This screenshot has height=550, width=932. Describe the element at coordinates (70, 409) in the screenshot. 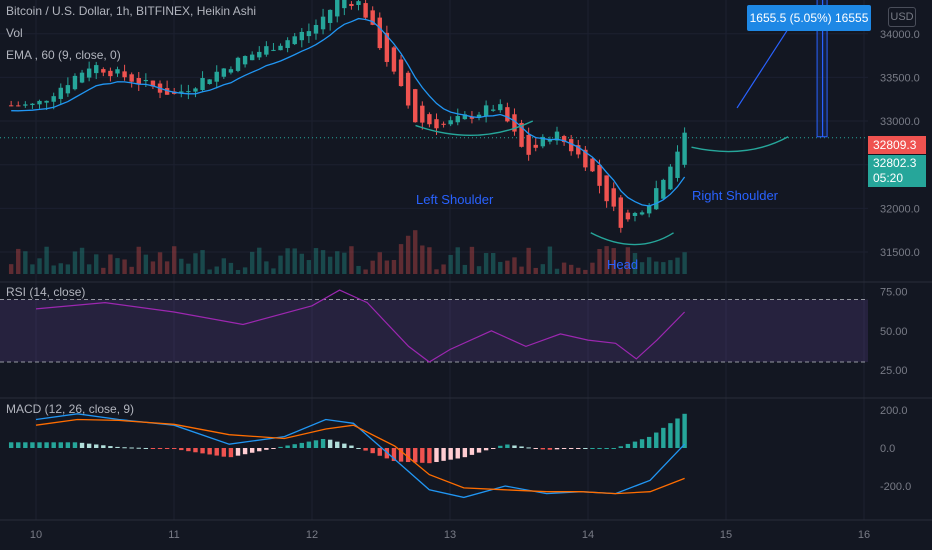

I see `macd-legend: MACD (12, 26, close, 9)` at that location.